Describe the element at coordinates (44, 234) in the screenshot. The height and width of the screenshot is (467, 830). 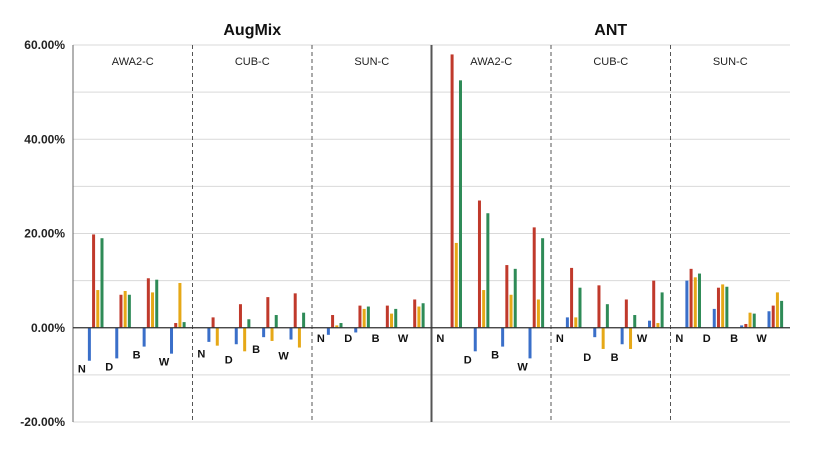
I see `y-tick-label: 20.00%` at that location.